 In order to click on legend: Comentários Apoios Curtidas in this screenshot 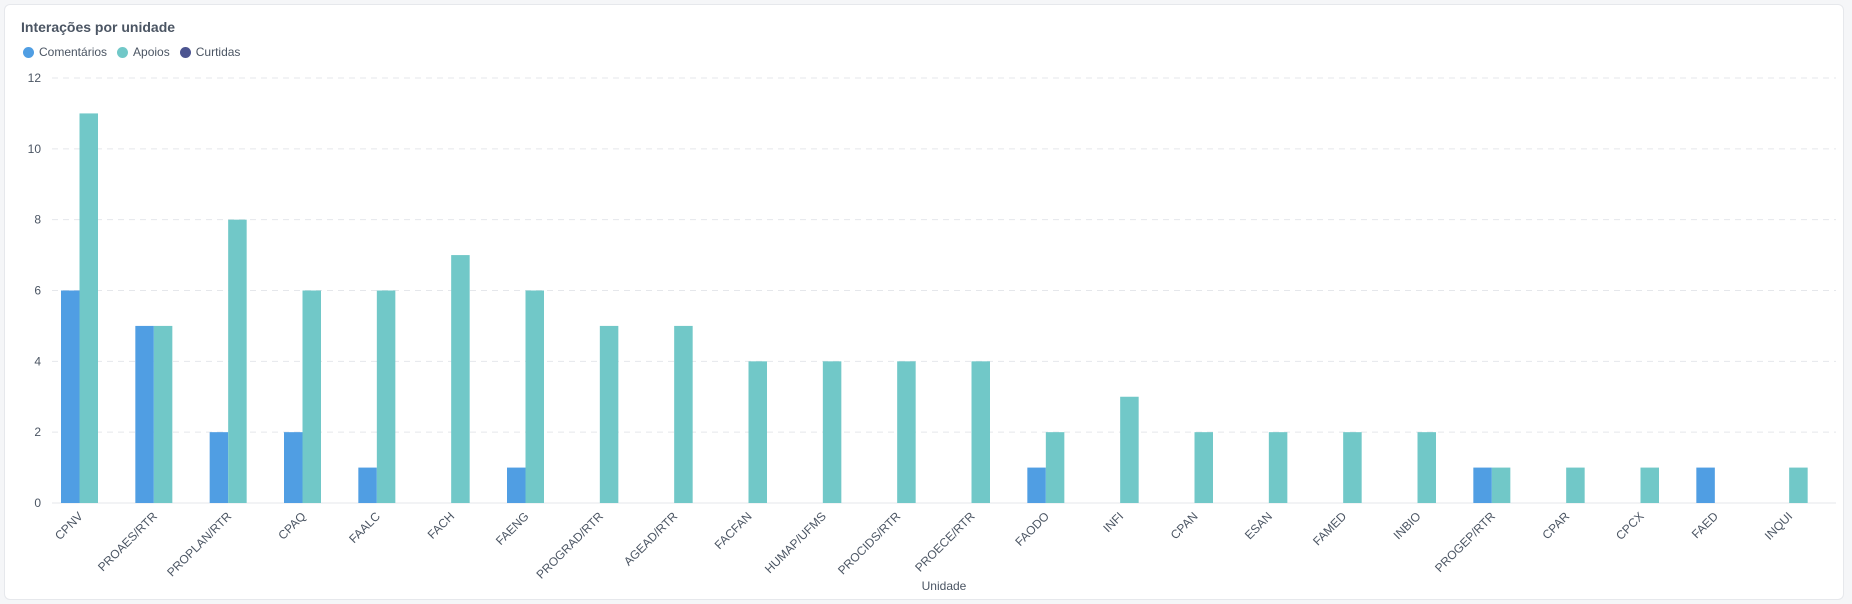, I will do `click(131, 52)`.